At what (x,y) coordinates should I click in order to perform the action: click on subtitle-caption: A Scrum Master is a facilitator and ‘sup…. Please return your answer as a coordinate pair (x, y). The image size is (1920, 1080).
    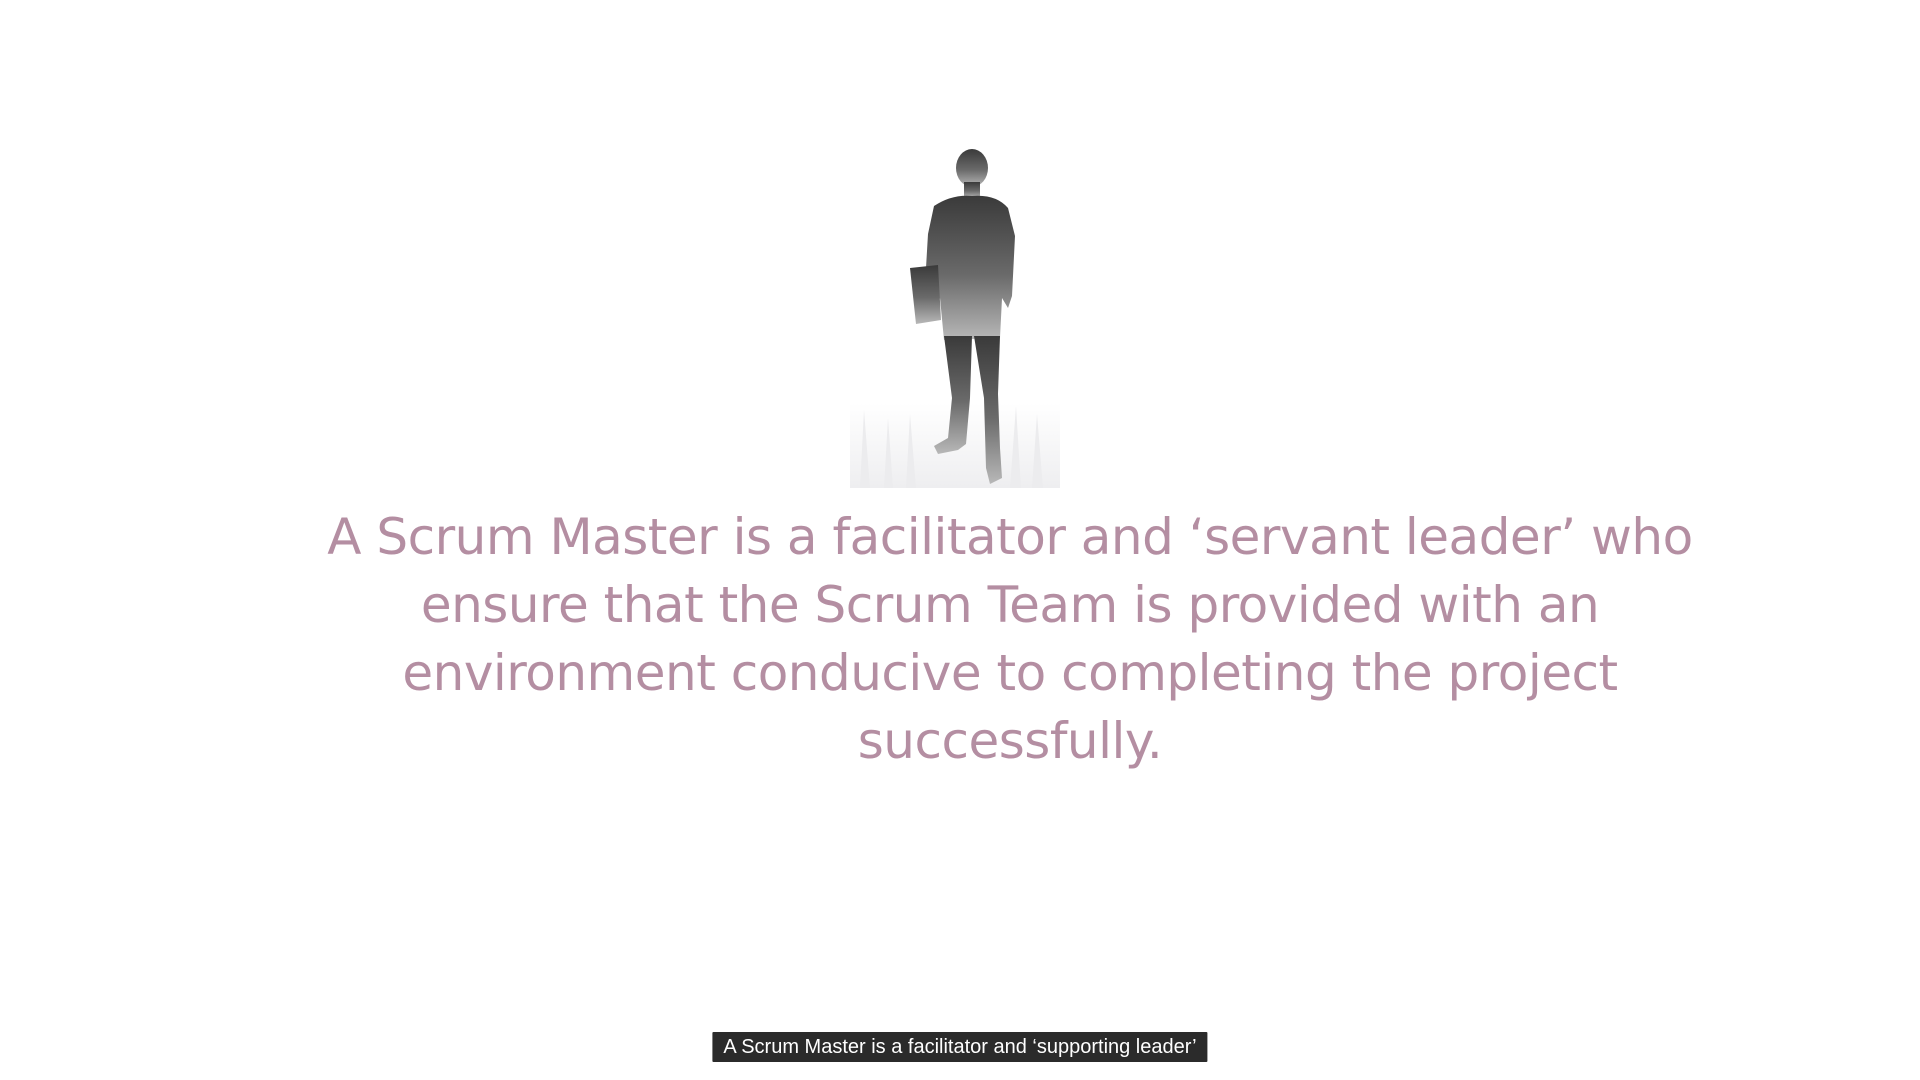
    Looking at the image, I should click on (960, 1047).